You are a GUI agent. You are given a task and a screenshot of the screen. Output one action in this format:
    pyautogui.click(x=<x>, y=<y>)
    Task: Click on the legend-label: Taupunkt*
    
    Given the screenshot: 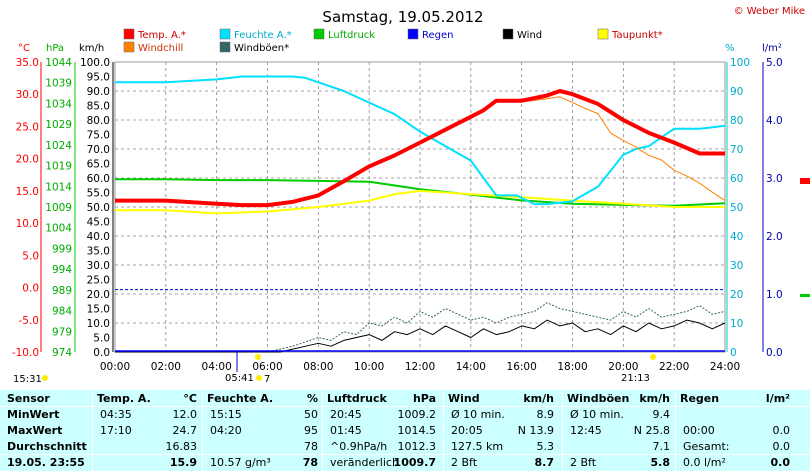 What is the action you would take?
    pyautogui.click(x=637, y=35)
    